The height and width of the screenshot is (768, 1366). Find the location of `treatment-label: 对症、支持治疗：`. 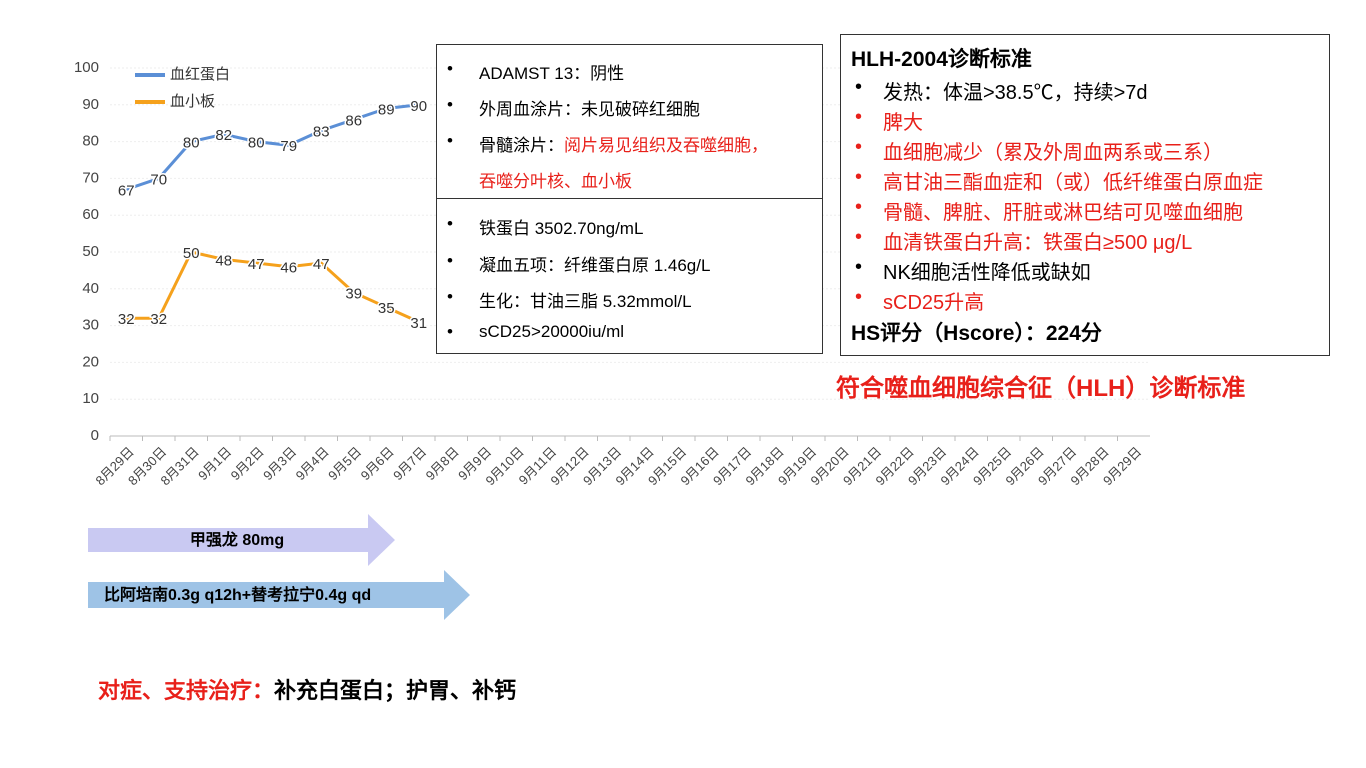

treatment-label: 对症、支持治疗： is located at coordinates (186, 690).